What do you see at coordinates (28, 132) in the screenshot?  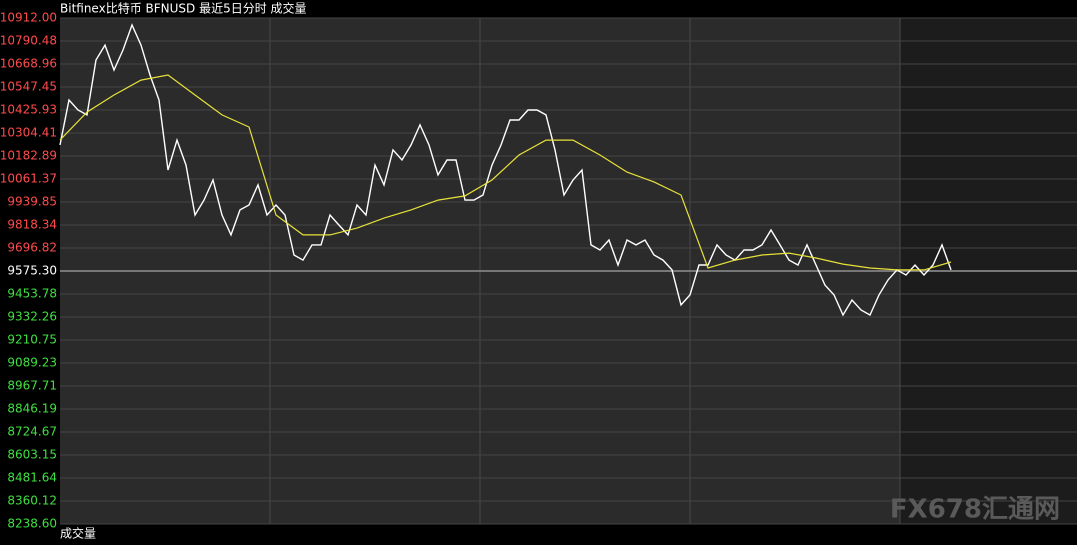 I see `y-tick-label: 10304.41` at bounding box center [28, 132].